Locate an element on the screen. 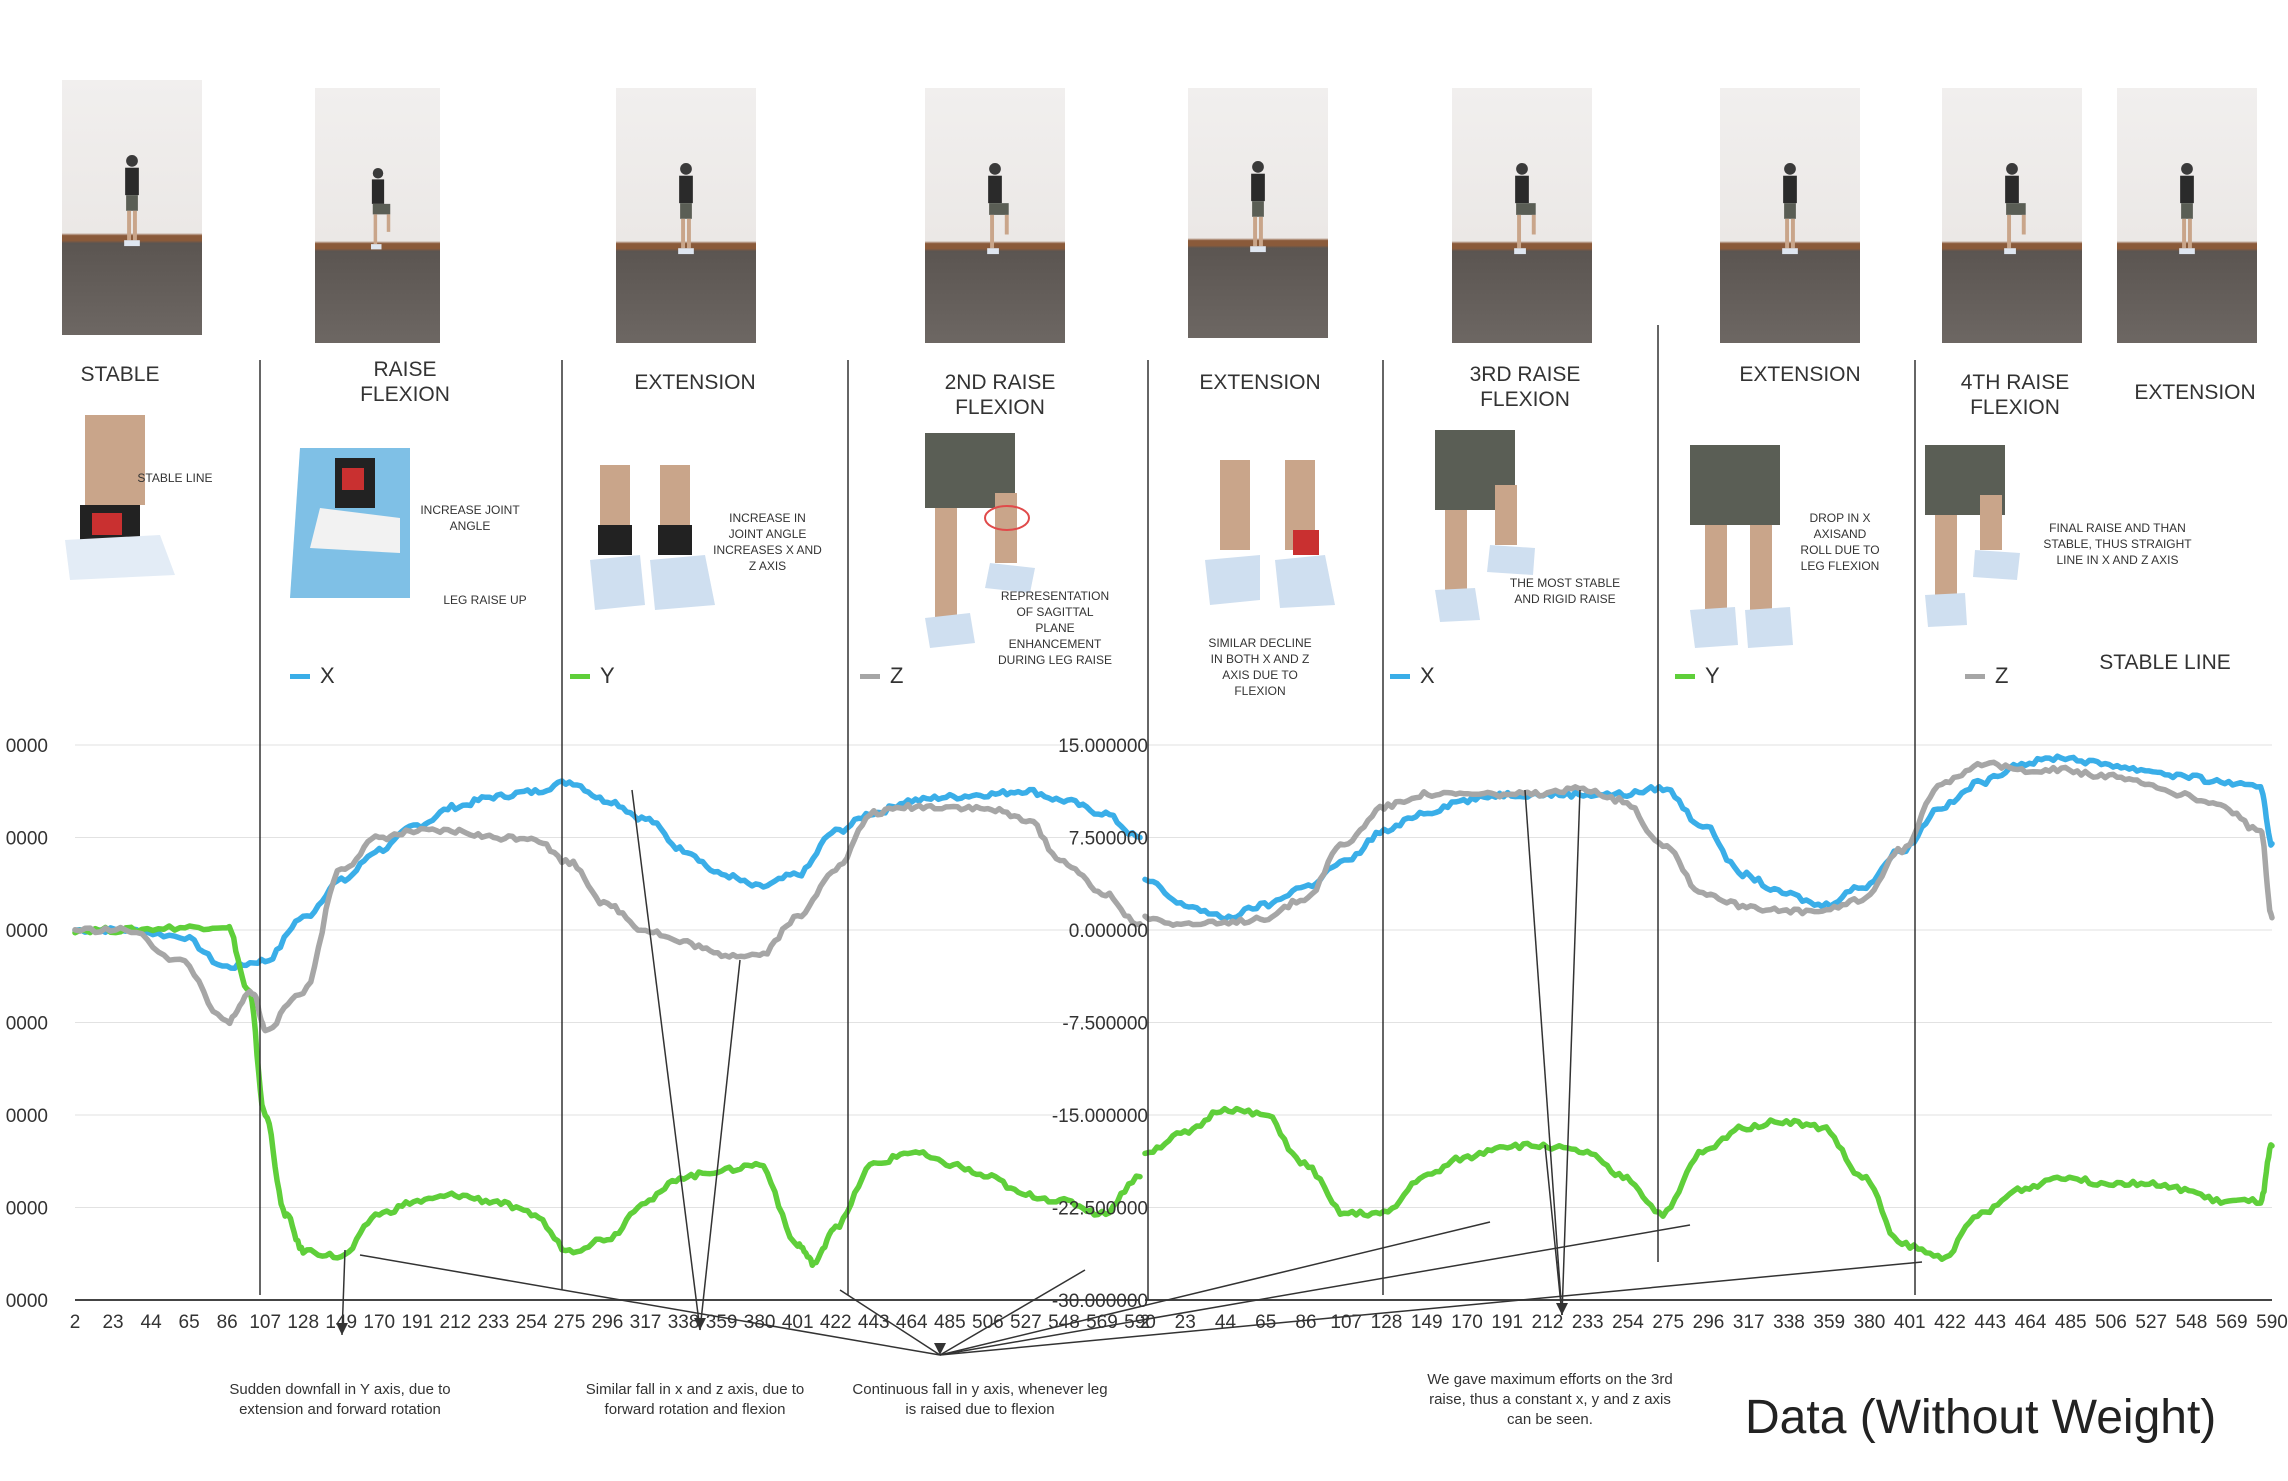  phase-label-4th-raise-flexion: 4TH RAISE FLEXION is located at coordinates (2015, 395).